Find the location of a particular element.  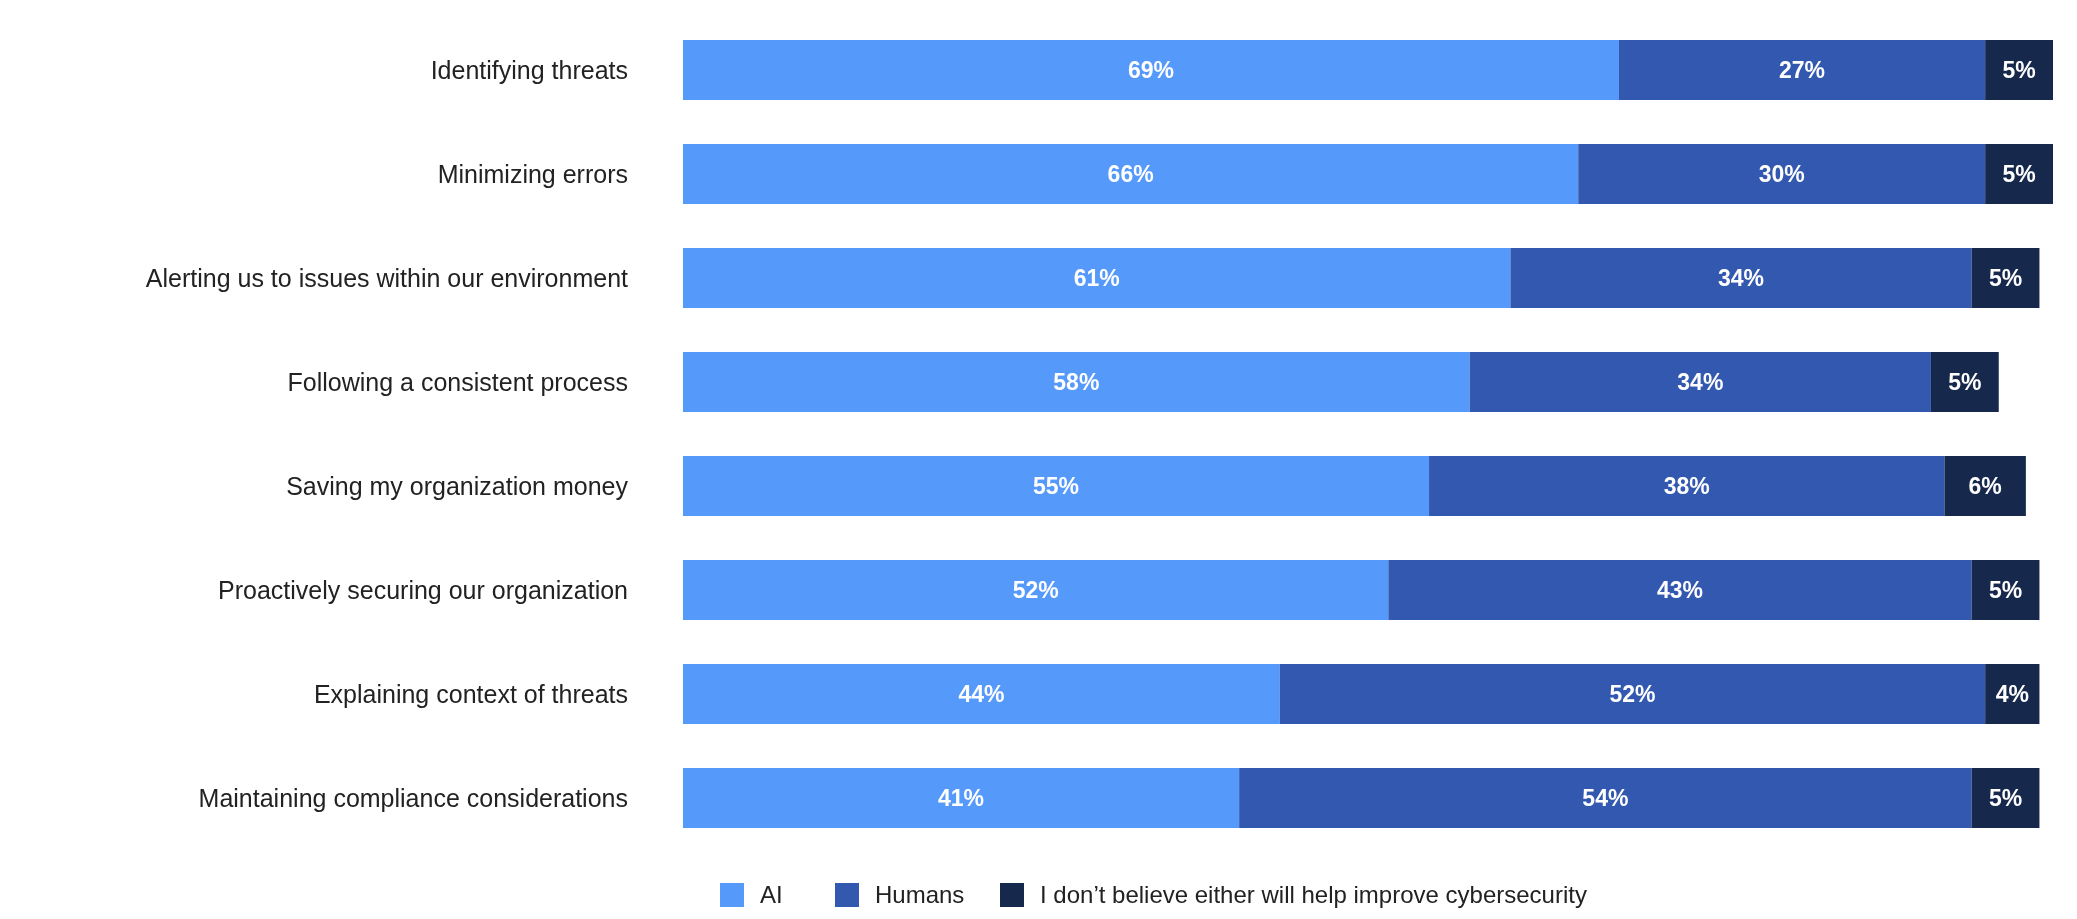

data-label: 54% is located at coordinates (1605, 798).